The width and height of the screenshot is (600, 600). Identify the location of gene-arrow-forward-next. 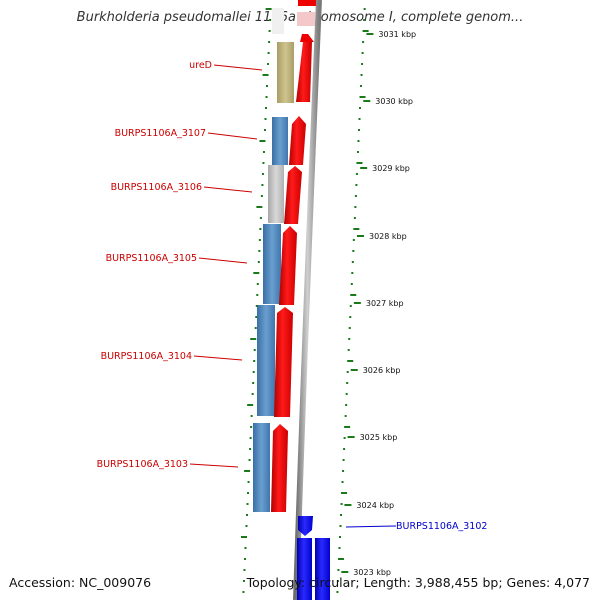
(322, 569).